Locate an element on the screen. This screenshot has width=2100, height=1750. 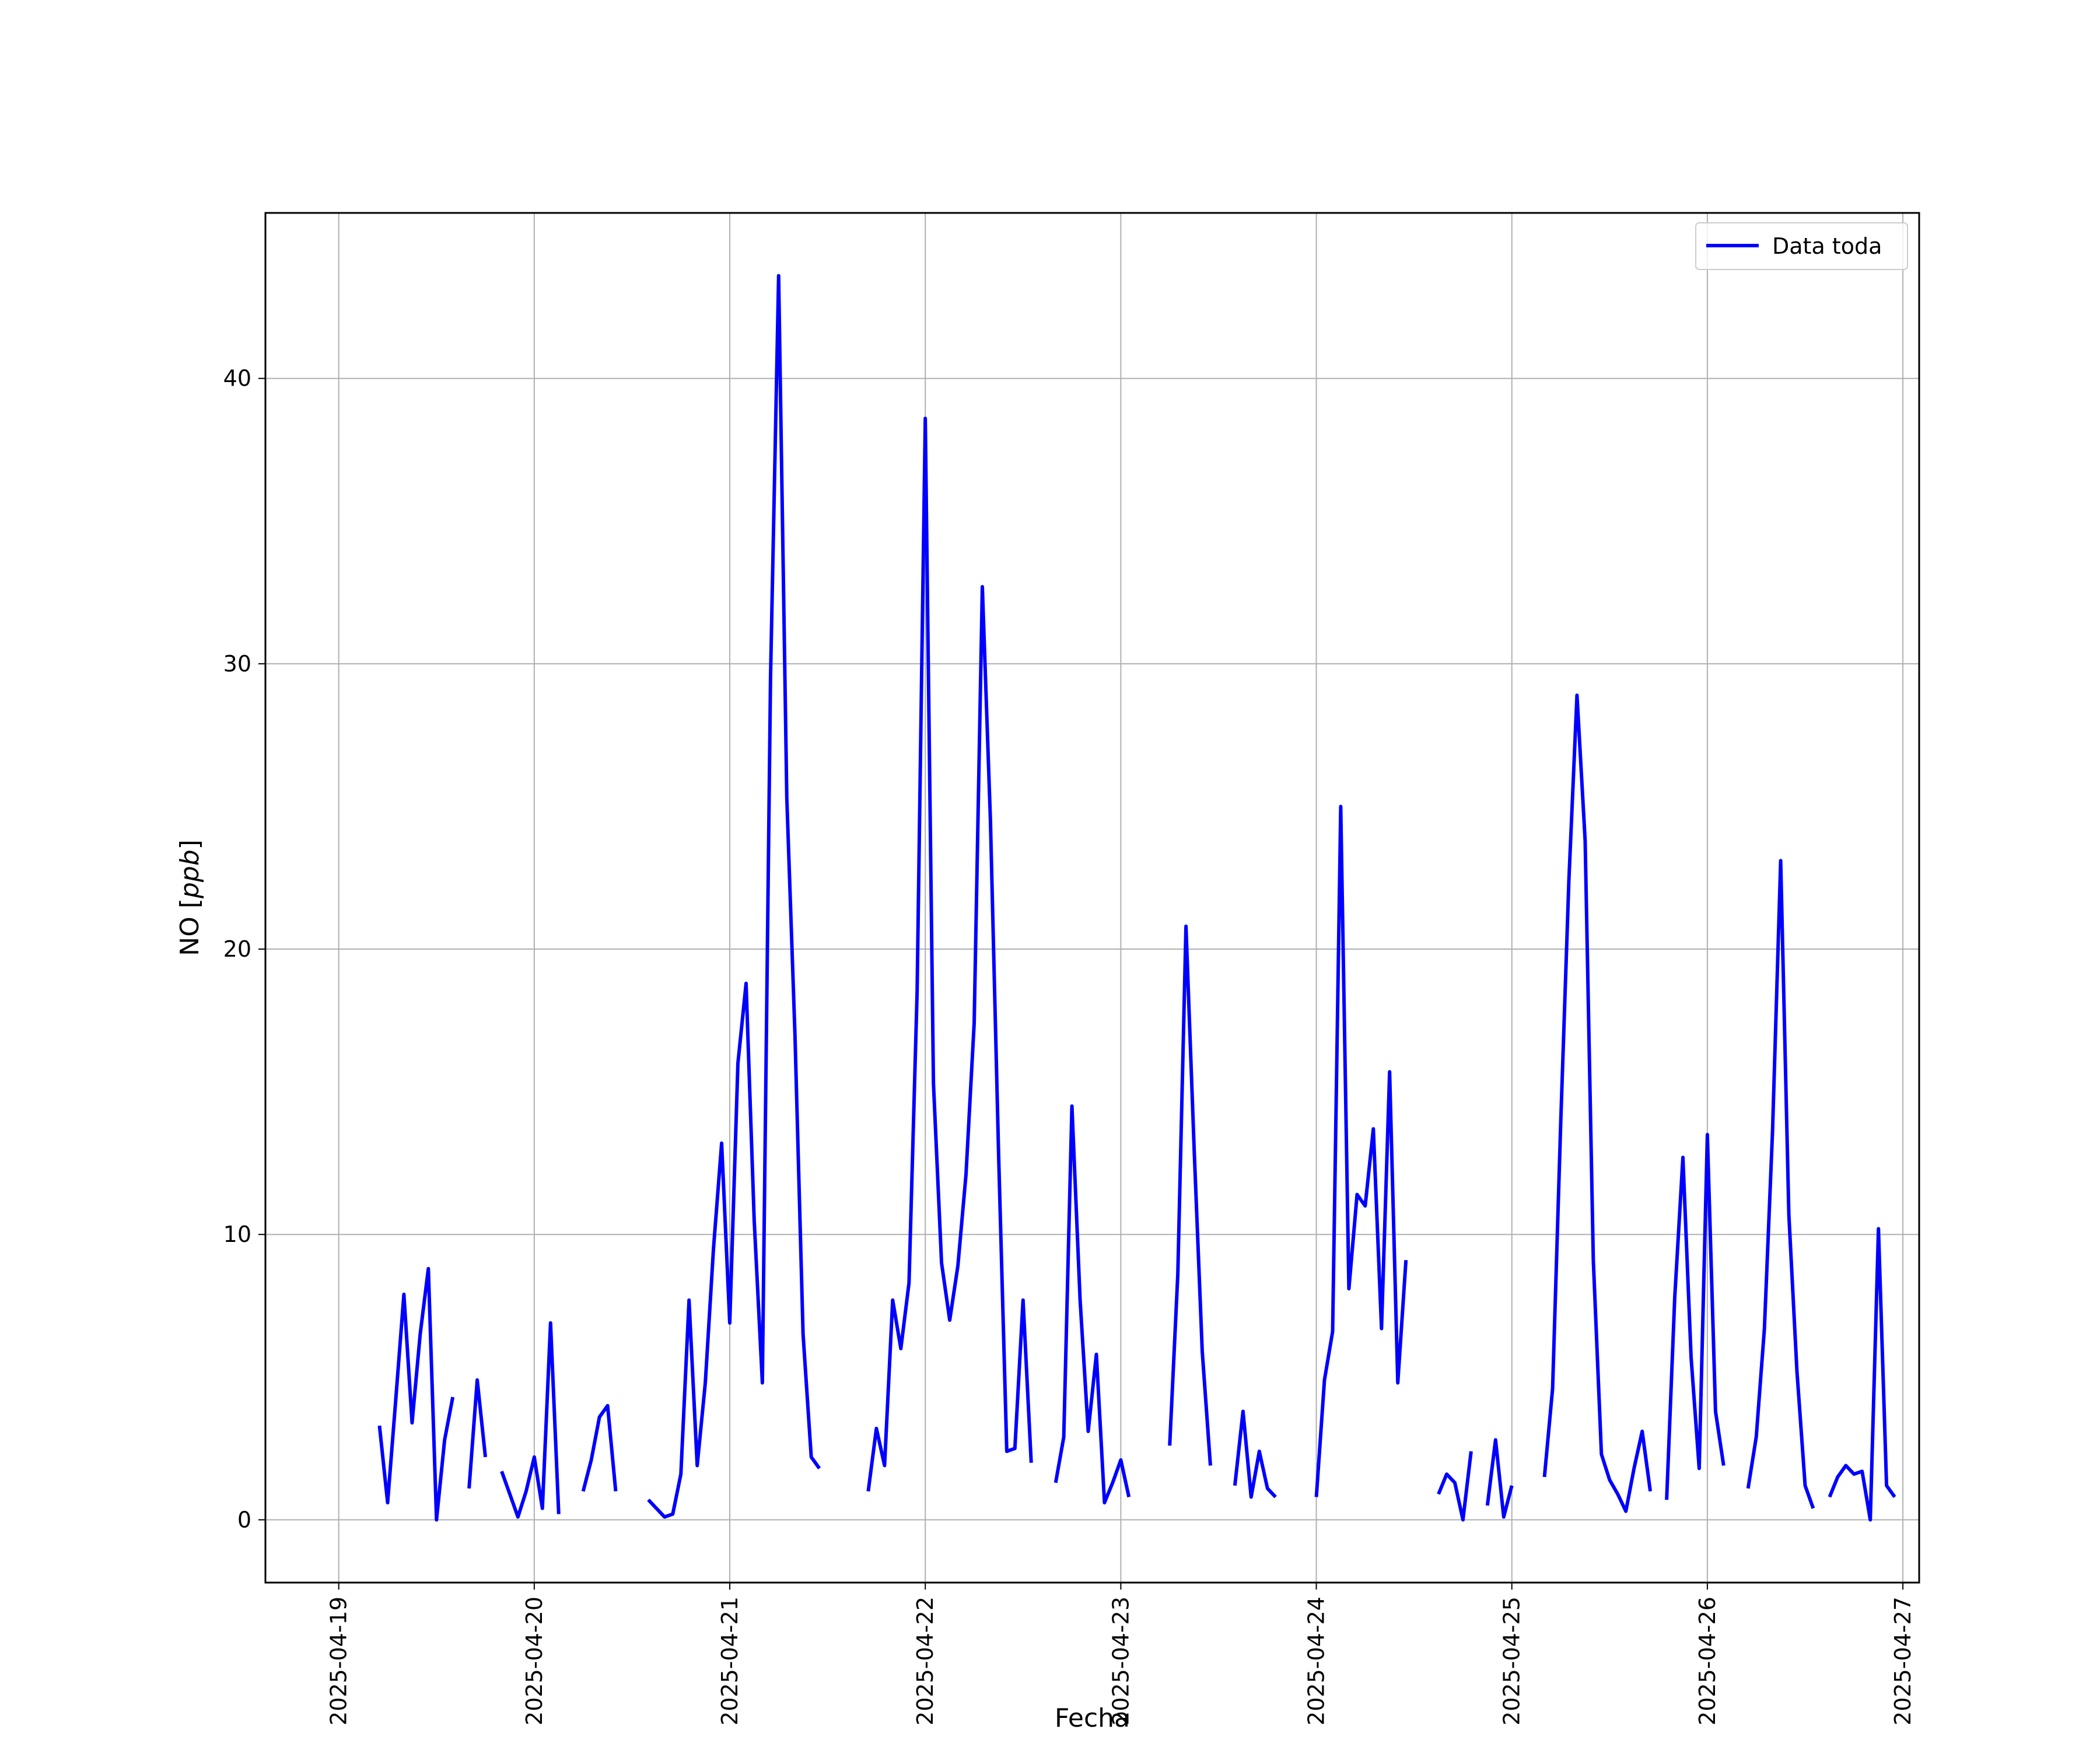
x-tick-label: 2025-04-26 is located at coordinates (1707, 1661).